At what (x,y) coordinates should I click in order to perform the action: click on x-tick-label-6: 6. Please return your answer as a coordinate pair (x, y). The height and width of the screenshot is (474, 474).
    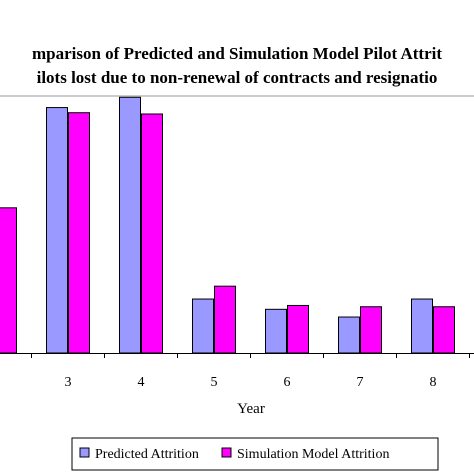
    Looking at the image, I should click on (287, 382).